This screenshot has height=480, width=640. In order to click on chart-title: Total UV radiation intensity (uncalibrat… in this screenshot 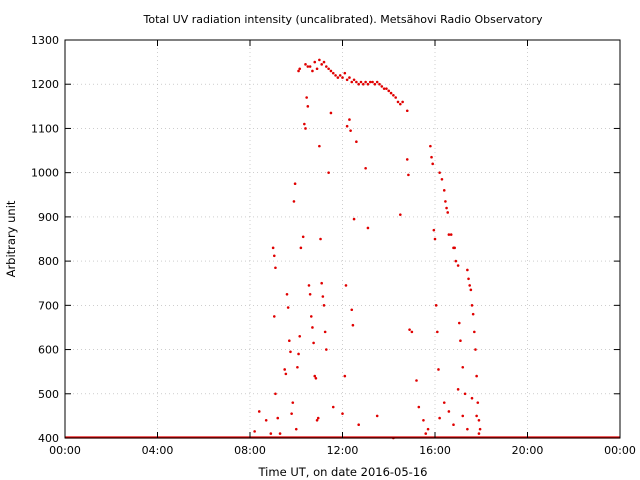, I will do `click(343, 19)`.